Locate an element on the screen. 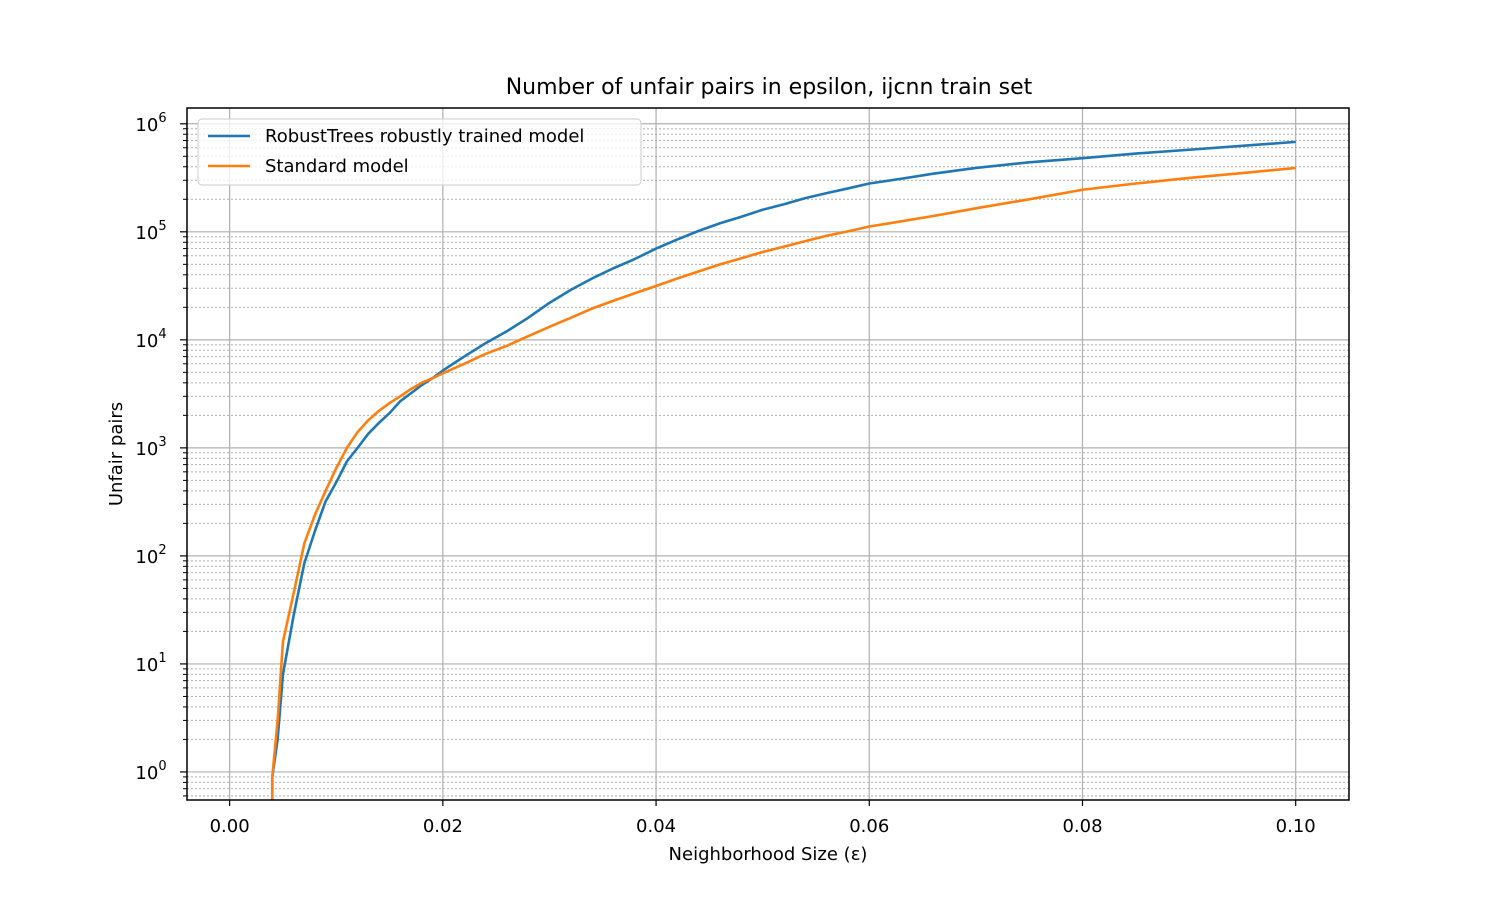 The height and width of the screenshot is (900, 1500). x-tick-label: 0.10 is located at coordinates (1296, 826).